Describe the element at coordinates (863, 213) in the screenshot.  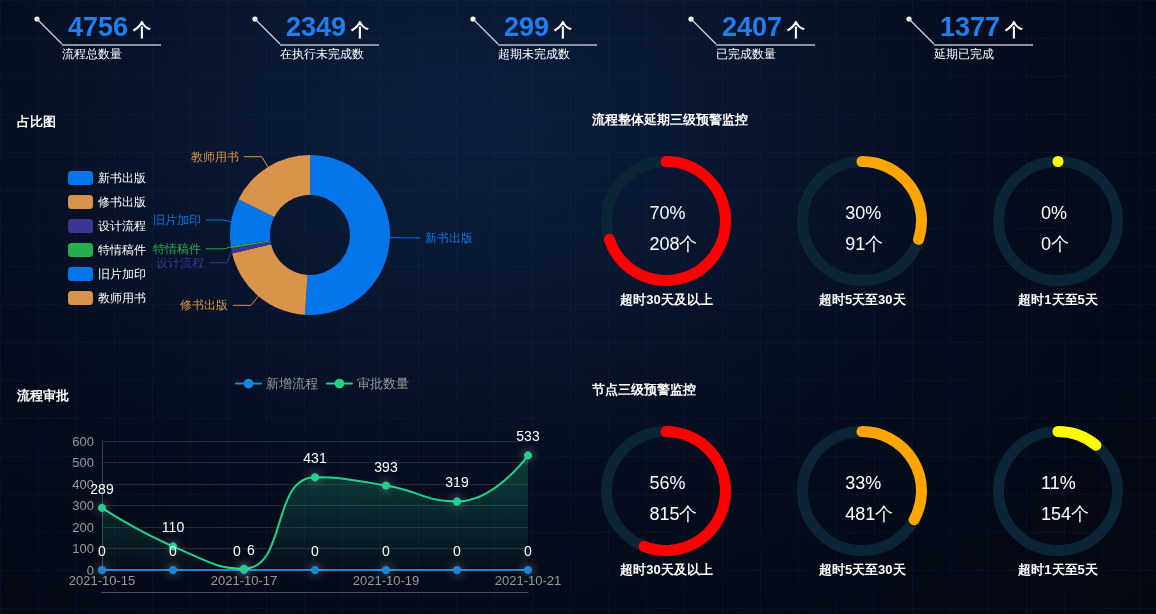
I see `data-label: 30%` at that location.